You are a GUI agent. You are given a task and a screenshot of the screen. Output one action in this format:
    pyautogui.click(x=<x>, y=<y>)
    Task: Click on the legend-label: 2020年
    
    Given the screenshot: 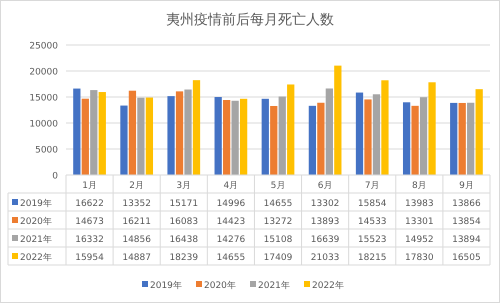 What is the action you would take?
    pyautogui.click(x=36, y=221)
    